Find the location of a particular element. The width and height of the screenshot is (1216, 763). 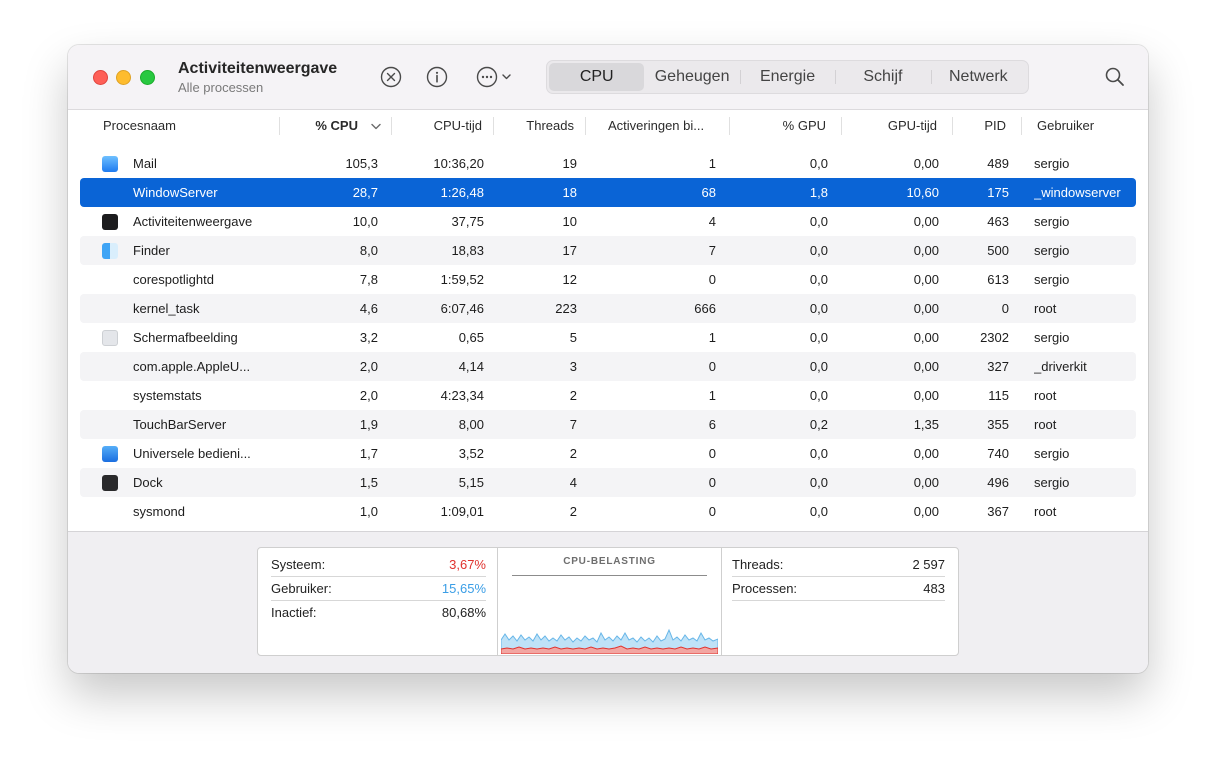

column-header-user: Gebruiker is located at coordinates (1066, 125).